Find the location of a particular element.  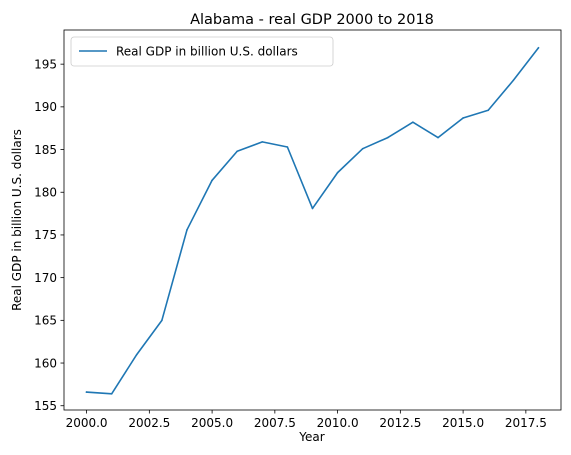

y-axis-label: Real GDP in billion U.S. dollars is located at coordinates (17, 220).